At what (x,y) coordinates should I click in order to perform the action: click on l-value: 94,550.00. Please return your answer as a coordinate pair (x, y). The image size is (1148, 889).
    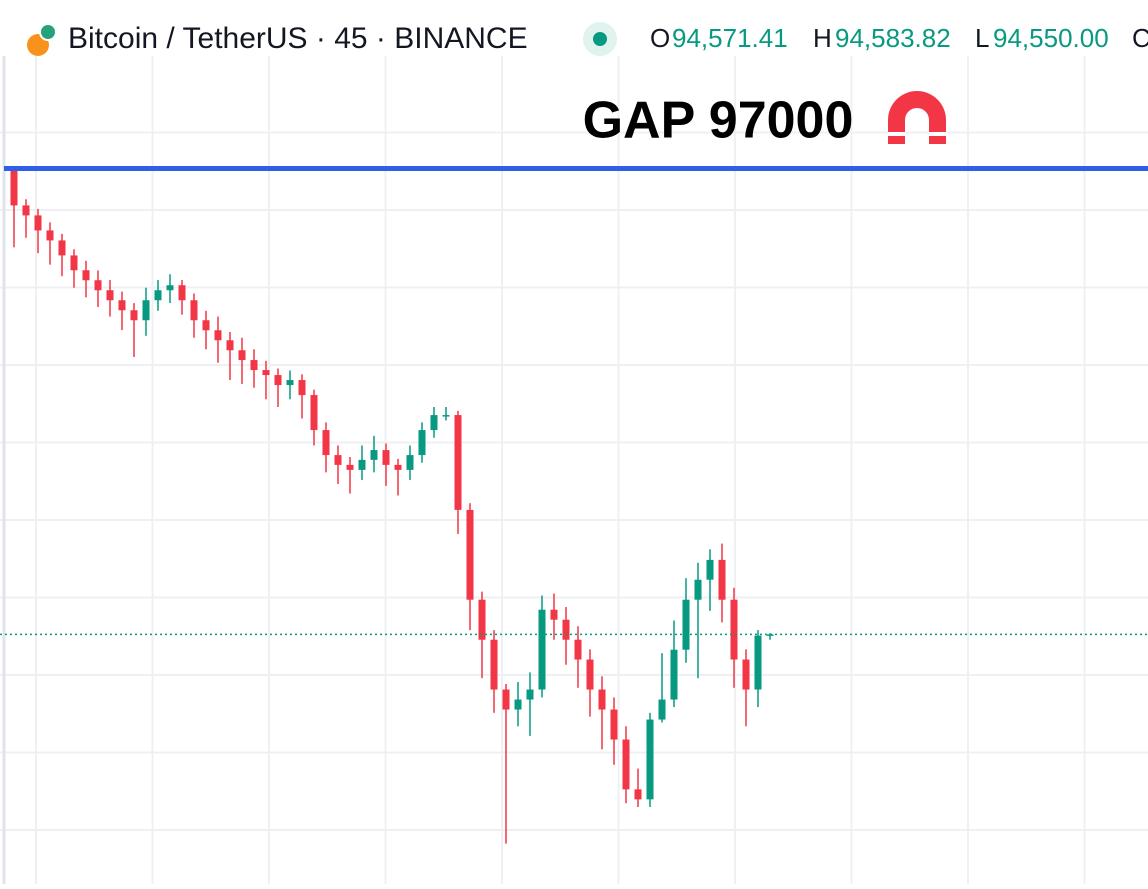
    Looking at the image, I should click on (1051, 38).